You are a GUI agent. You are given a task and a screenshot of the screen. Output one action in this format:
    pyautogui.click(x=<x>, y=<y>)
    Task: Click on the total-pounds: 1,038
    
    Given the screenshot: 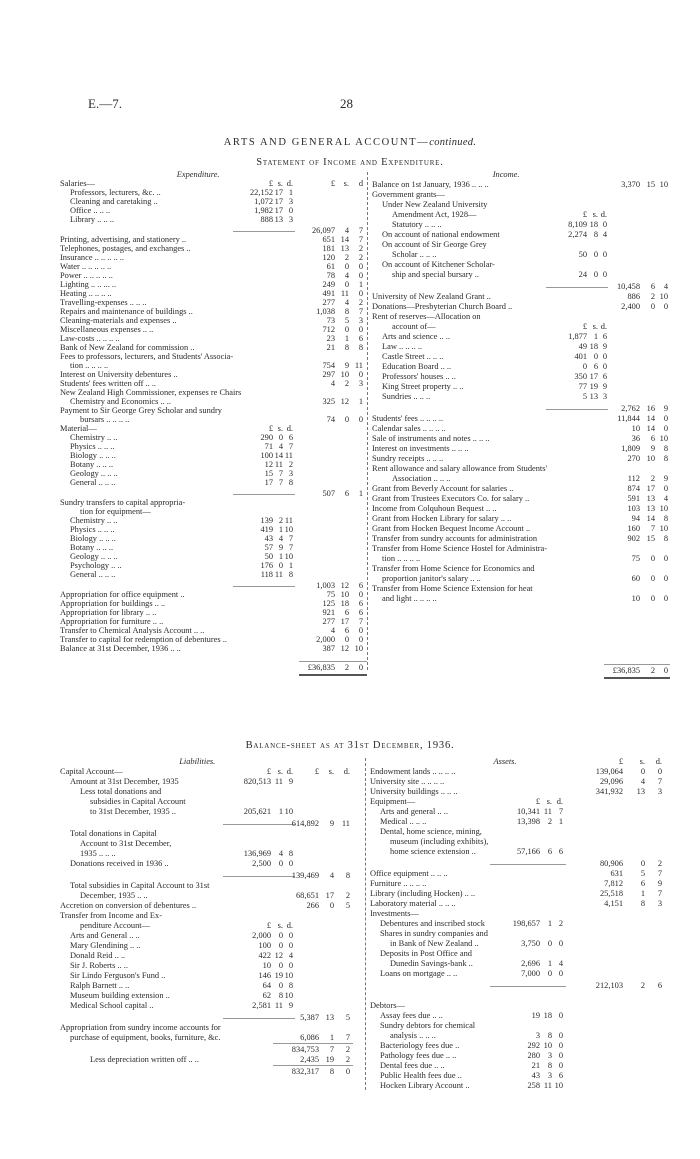 What is the action you would take?
    pyautogui.click(x=325, y=311)
    